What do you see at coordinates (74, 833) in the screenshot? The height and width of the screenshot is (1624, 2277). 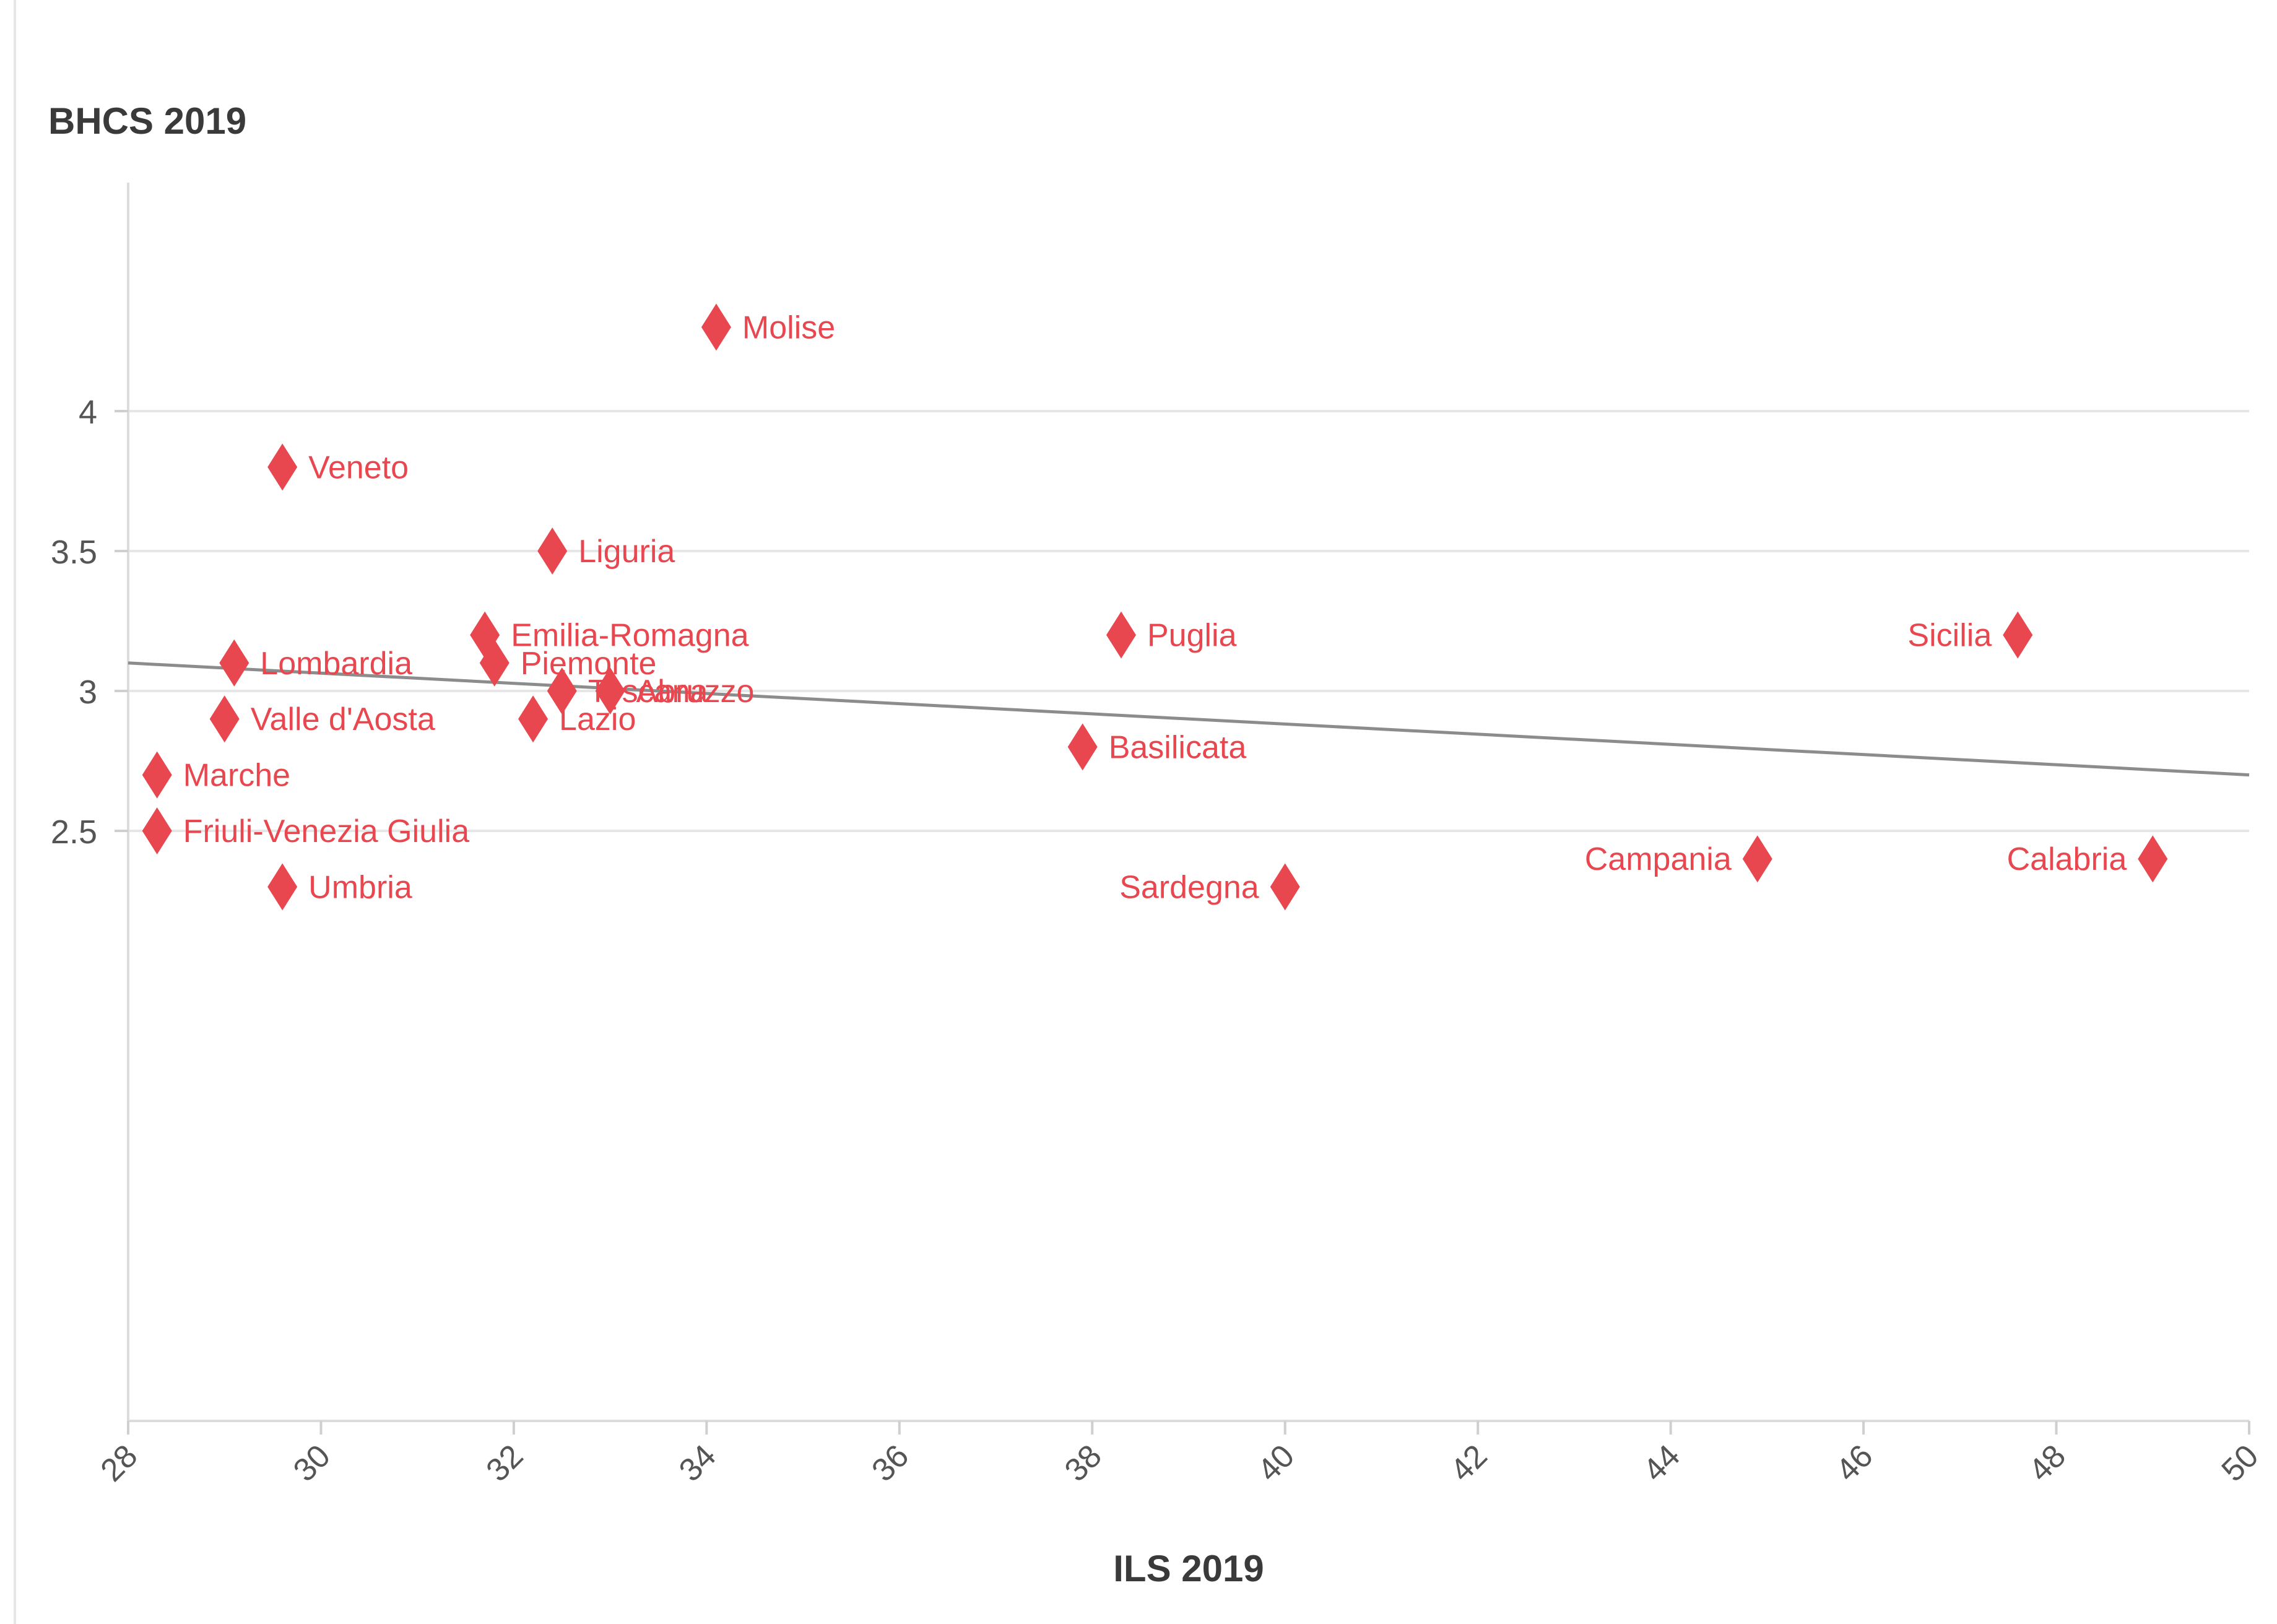 I see `y-tick-label: 2.5` at bounding box center [74, 833].